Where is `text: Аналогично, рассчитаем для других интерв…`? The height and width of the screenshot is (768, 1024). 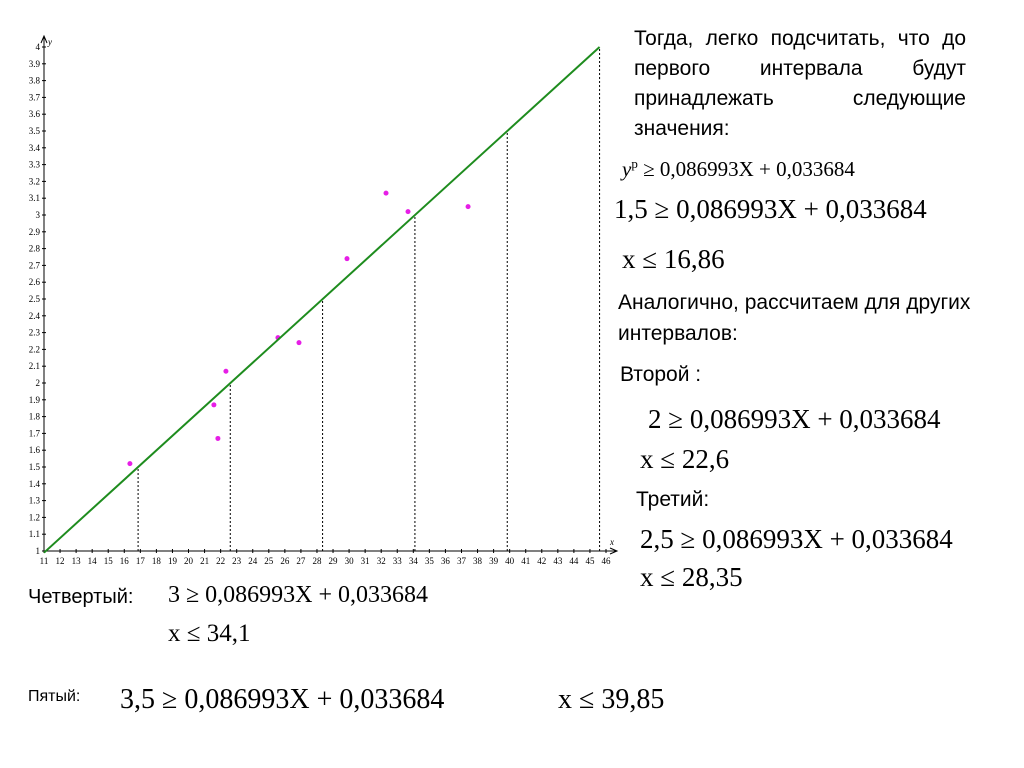 text: Аналогично, рассчитаем для других интерв… is located at coordinates (794, 318).